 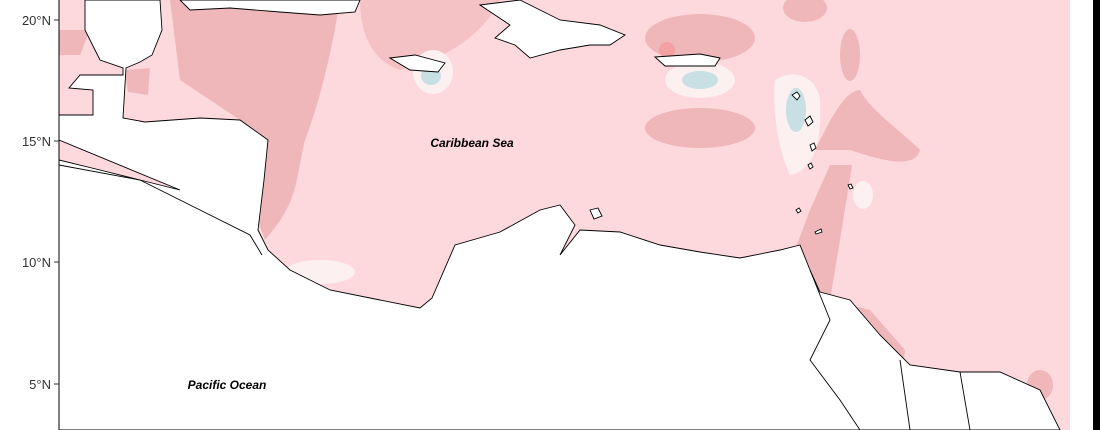 I want to click on tick-label-20n: 20°N, so click(x=36, y=20).